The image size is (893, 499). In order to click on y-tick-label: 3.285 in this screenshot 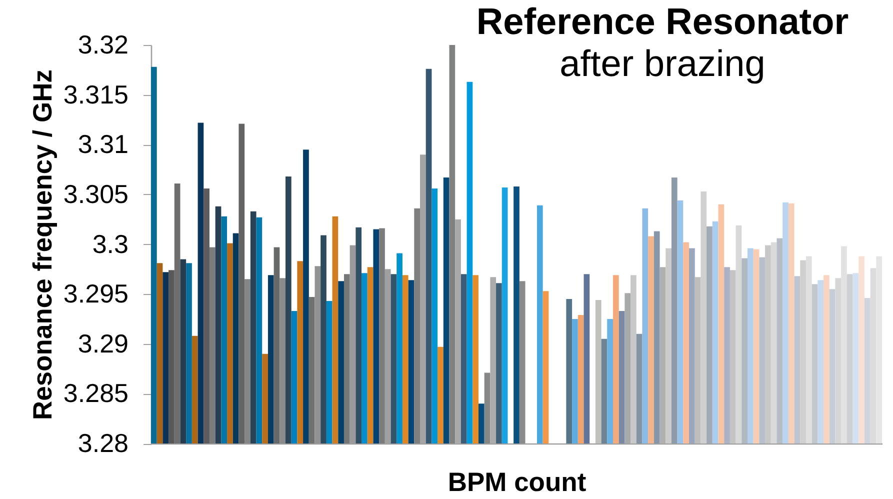, I will do `click(95, 393)`.